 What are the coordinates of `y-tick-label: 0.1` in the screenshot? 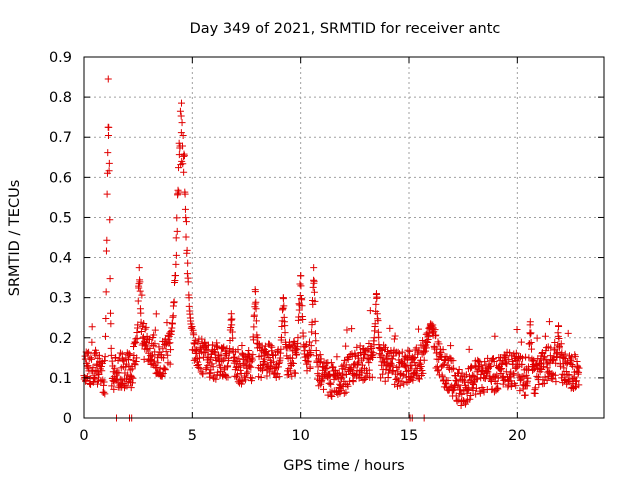 It's located at (60, 379).